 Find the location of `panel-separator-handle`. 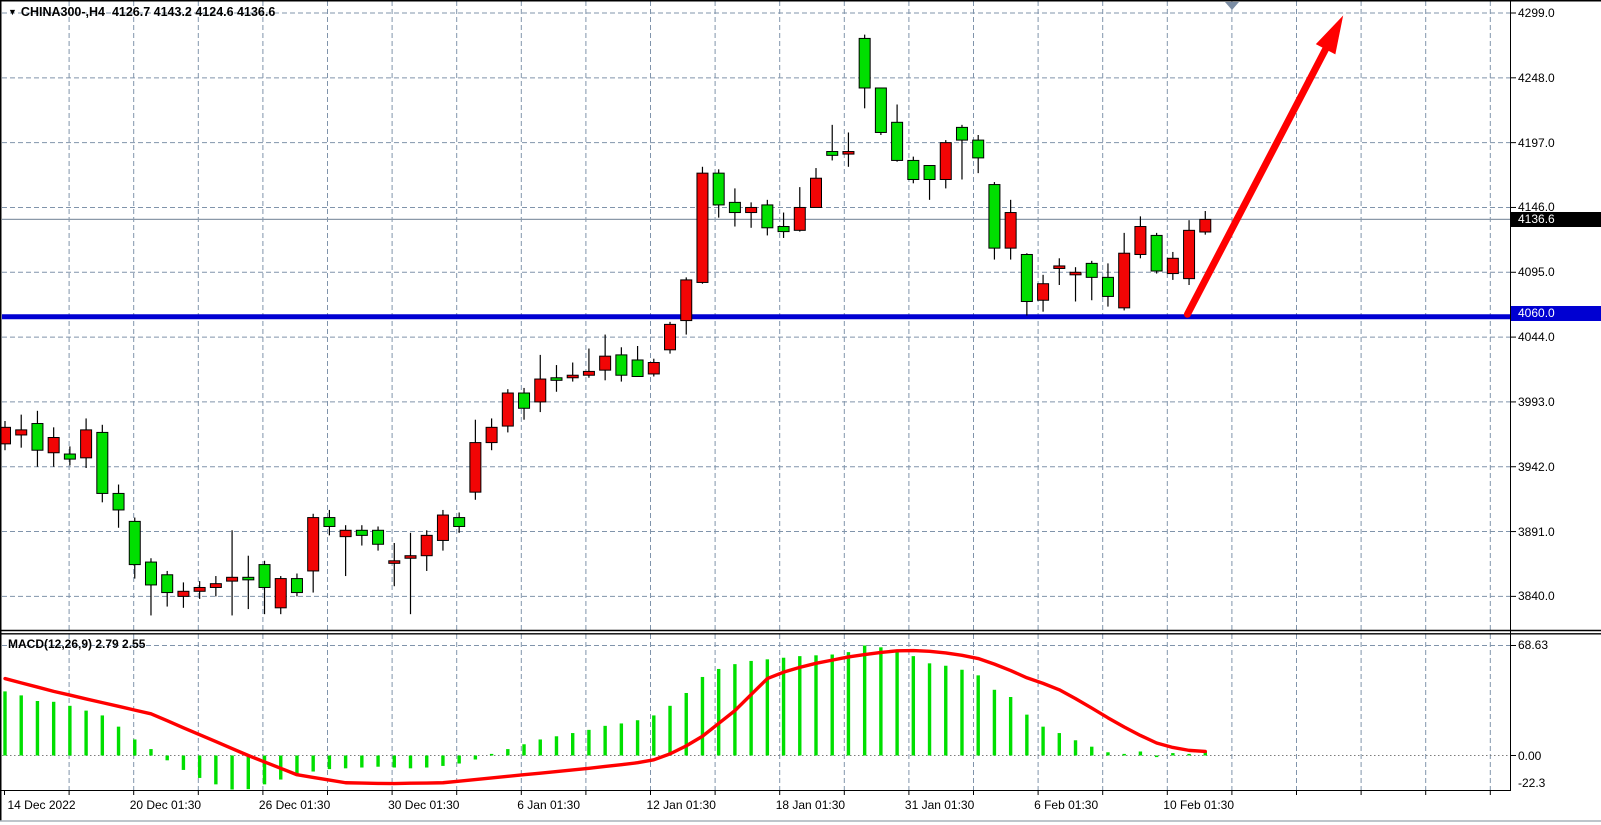

panel-separator-handle is located at coordinates (800, 632).